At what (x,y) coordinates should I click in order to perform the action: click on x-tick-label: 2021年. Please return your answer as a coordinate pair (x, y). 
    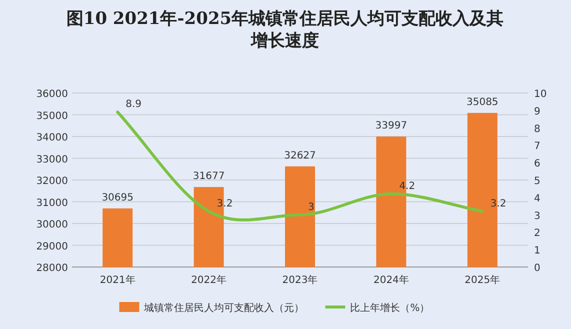
    Looking at the image, I should click on (118, 280).